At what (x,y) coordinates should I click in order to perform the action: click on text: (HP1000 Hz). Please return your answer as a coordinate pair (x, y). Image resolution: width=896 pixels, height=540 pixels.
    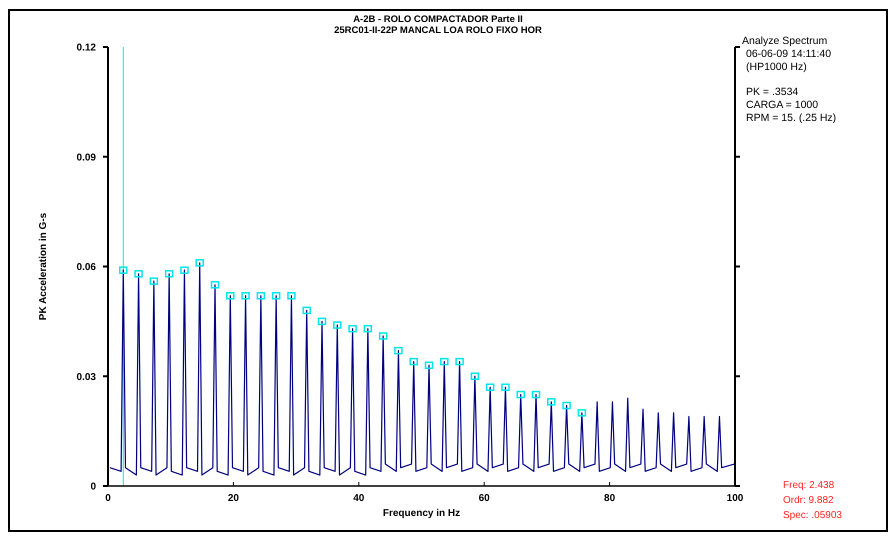
    Looking at the image, I should click on (776, 67).